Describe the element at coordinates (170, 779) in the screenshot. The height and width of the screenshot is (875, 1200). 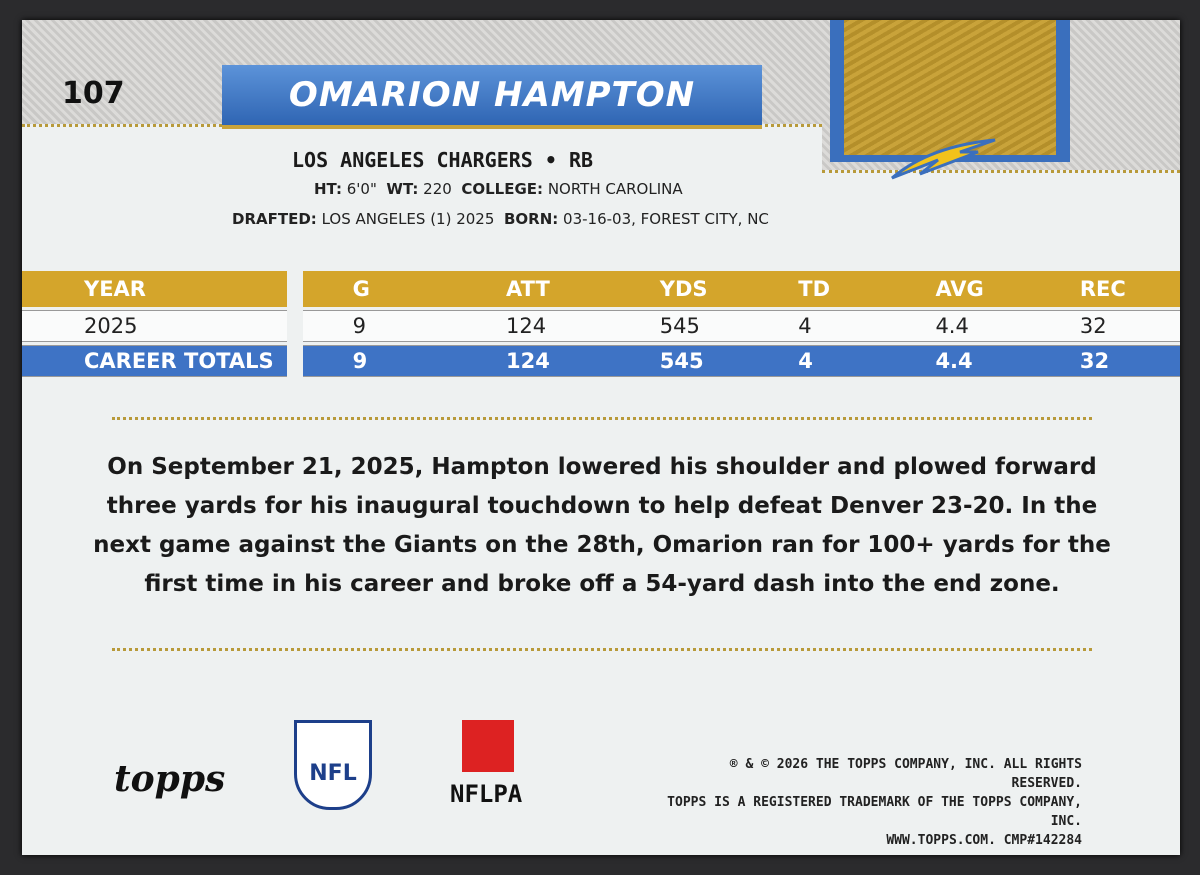
I see `topps-logo: topps` at that location.